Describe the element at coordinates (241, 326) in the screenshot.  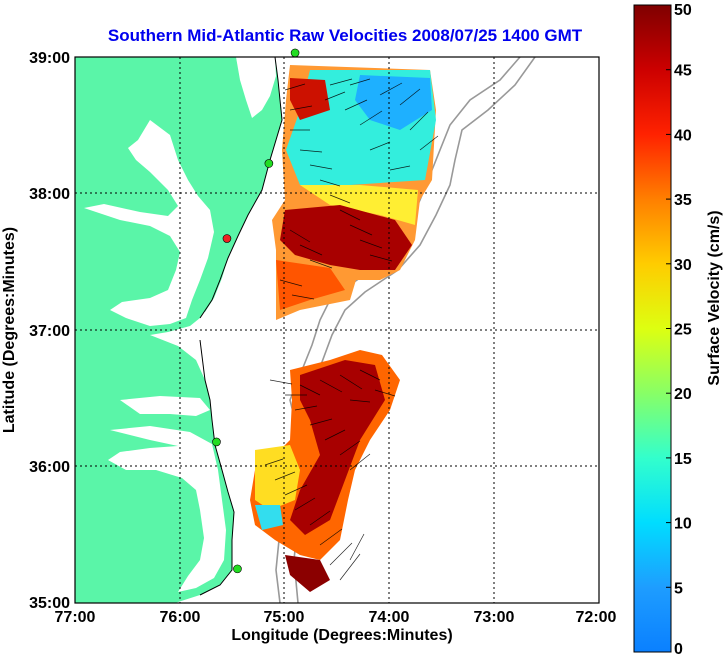
I see `coastline` at that location.